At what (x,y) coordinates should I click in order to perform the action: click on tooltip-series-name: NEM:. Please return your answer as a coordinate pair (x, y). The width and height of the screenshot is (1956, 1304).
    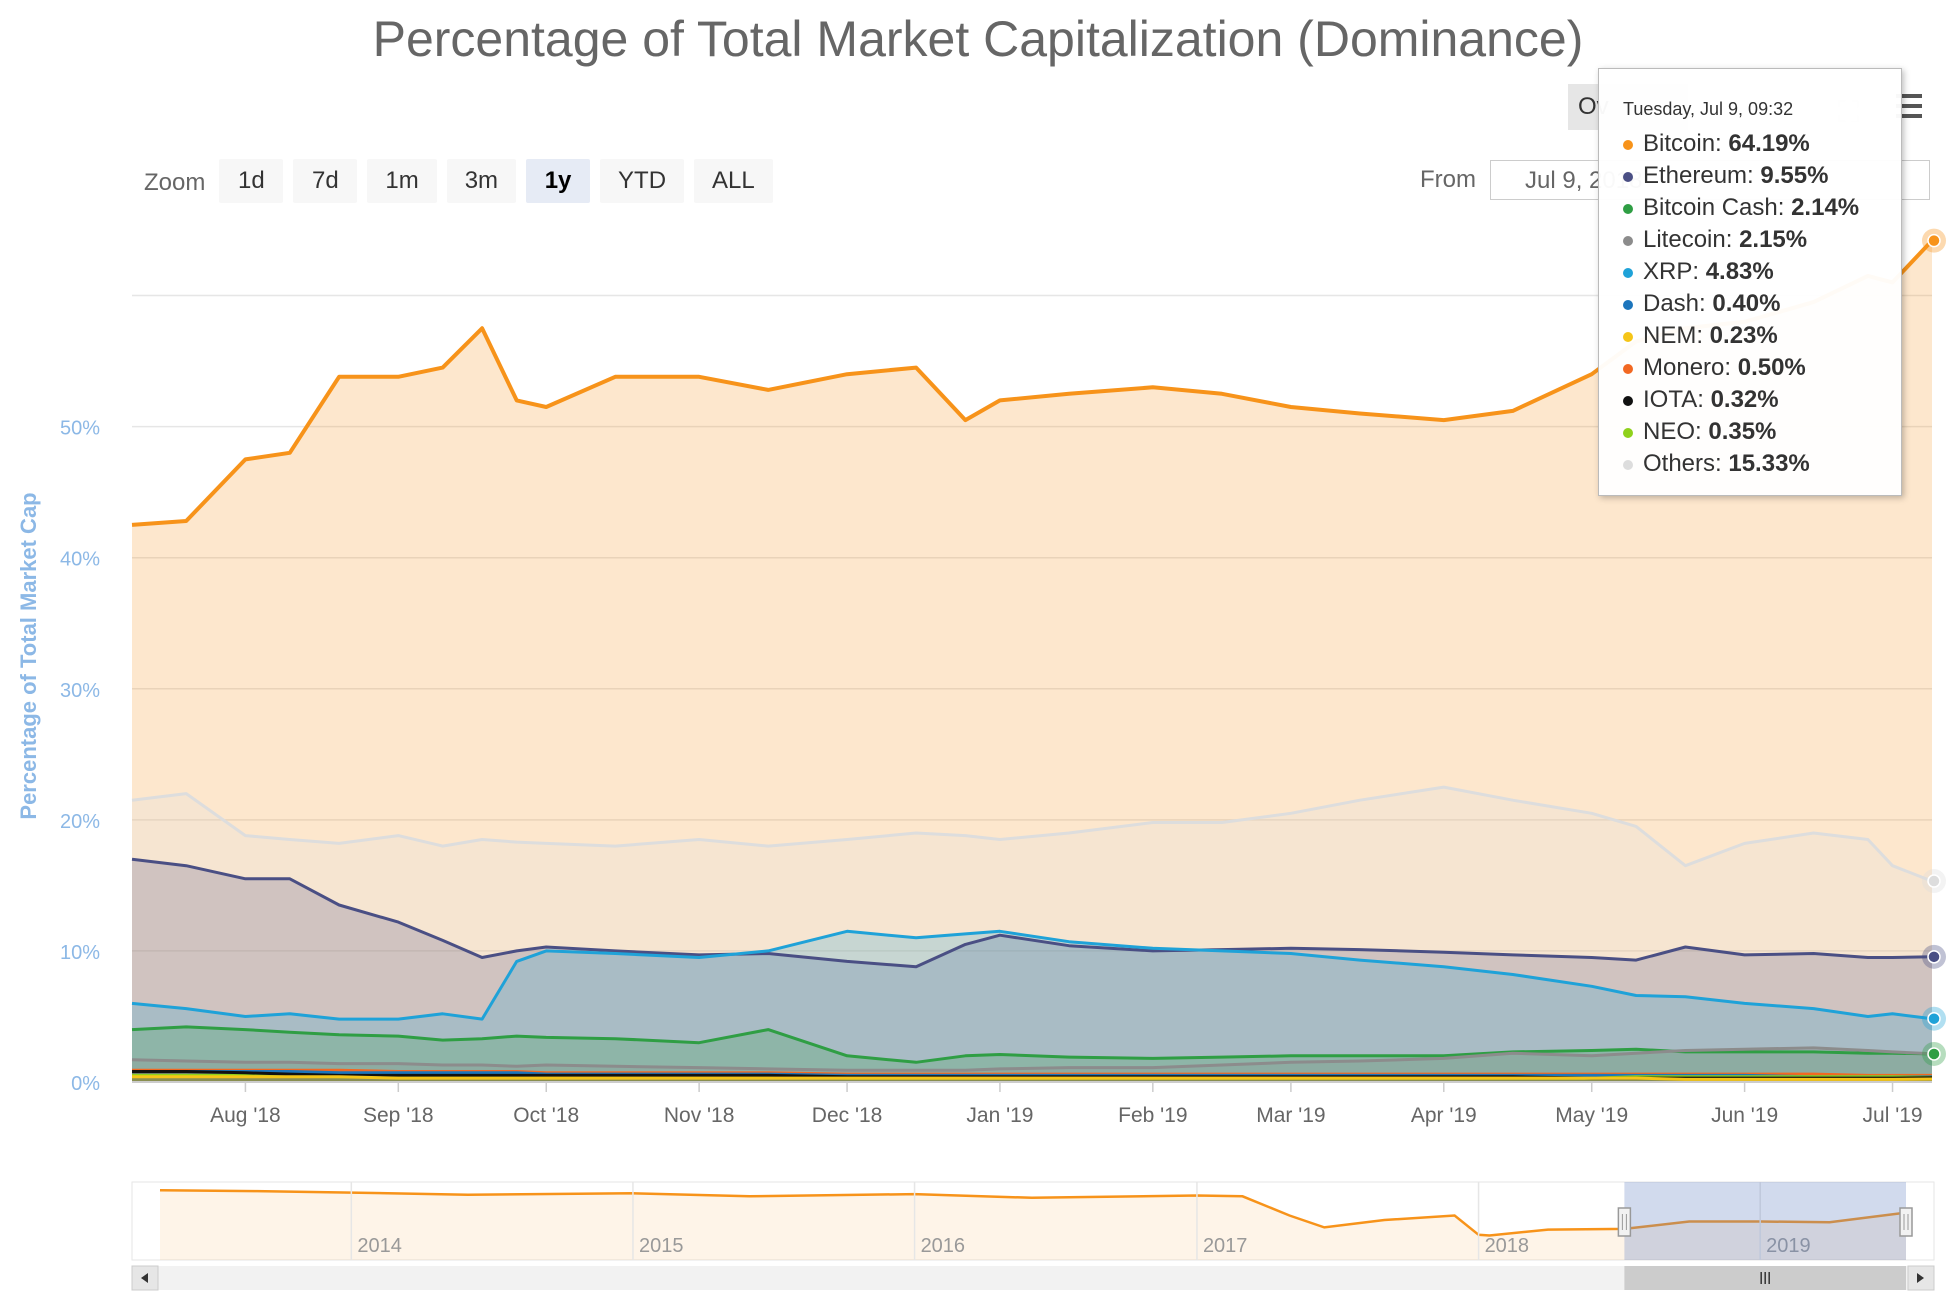
    Looking at the image, I should click on (1676, 335).